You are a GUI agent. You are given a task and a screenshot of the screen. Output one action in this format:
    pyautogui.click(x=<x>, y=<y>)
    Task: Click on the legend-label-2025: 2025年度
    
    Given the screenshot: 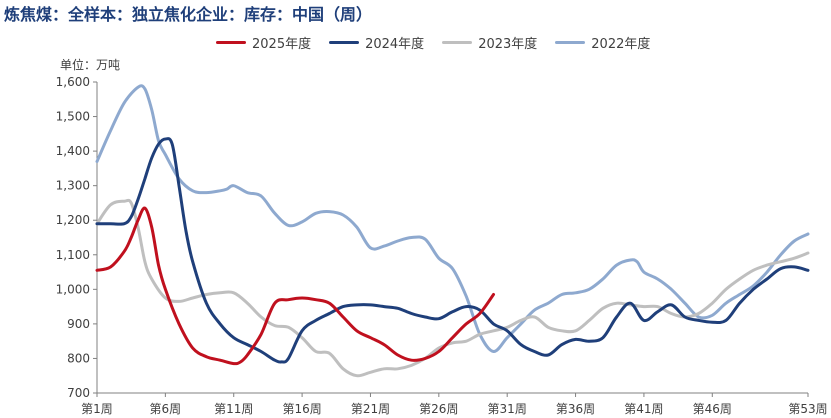 What is the action you would take?
    pyautogui.click(x=282, y=44)
    